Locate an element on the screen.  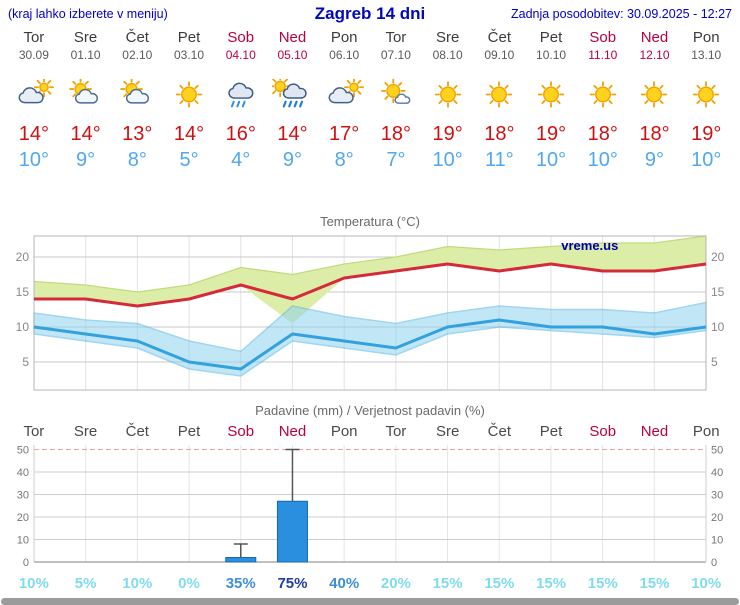
day-date: 04.10 is located at coordinates (240, 54).